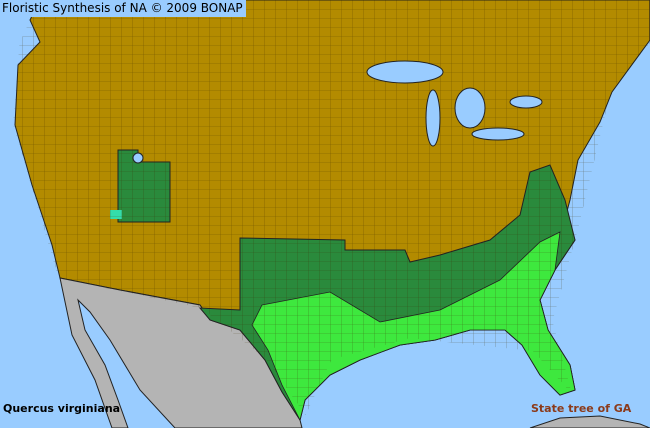 Image resolution: width=650 pixels, height=428 pixels. What do you see at coordinates (62, 408) in the screenshot?
I see `species-name: Quercus virginiana` at bounding box center [62, 408].